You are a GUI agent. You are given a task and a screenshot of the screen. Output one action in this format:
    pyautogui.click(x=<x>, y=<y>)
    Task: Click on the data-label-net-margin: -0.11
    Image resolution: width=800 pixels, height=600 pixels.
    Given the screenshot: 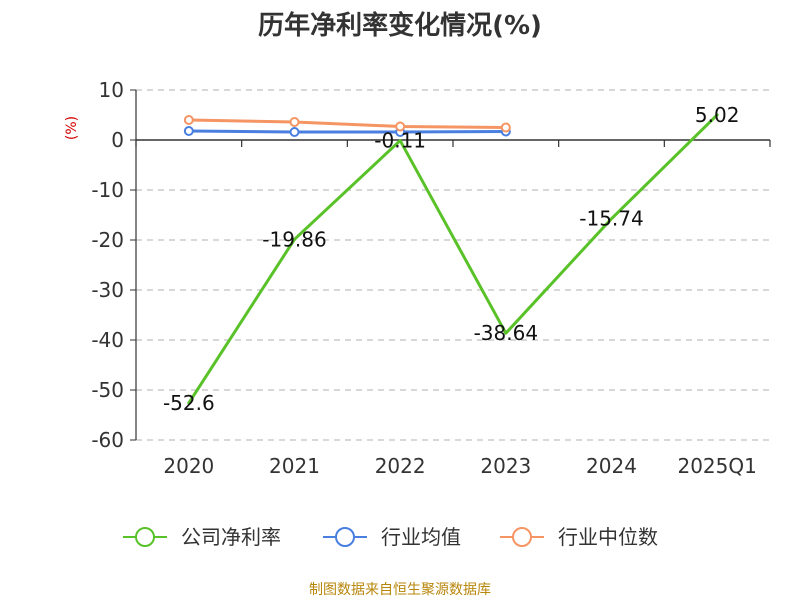 What is the action you would take?
    pyautogui.click(x=400, y=141)
    